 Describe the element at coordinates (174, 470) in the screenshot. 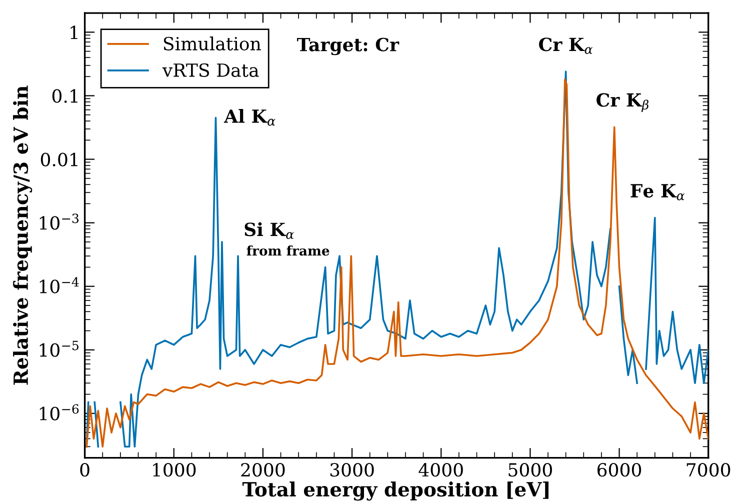

I see `x-tick-label: 1000` at that location.